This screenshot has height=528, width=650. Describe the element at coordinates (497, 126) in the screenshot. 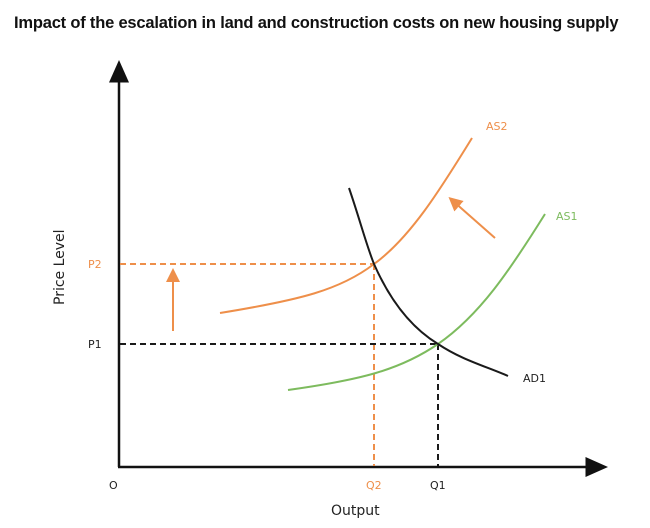

I see `as2-label: AS2` at that location.